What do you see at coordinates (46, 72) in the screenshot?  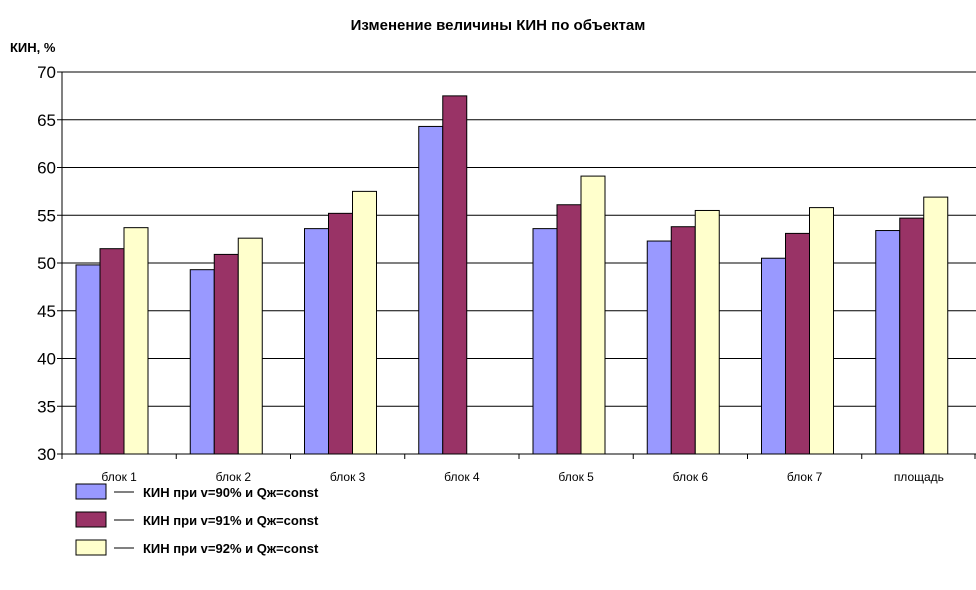 I see `y-tick-label-70: 70` at bounding box center [46, 72].